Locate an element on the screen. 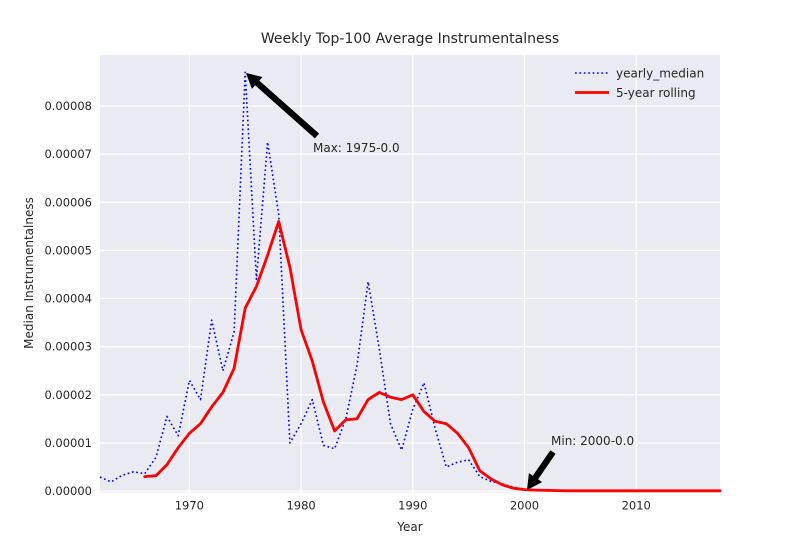 The width and height of the screenshot is (800, 550). y-axis-label: Median Instrumentalness is located at coordinates (29, 273).